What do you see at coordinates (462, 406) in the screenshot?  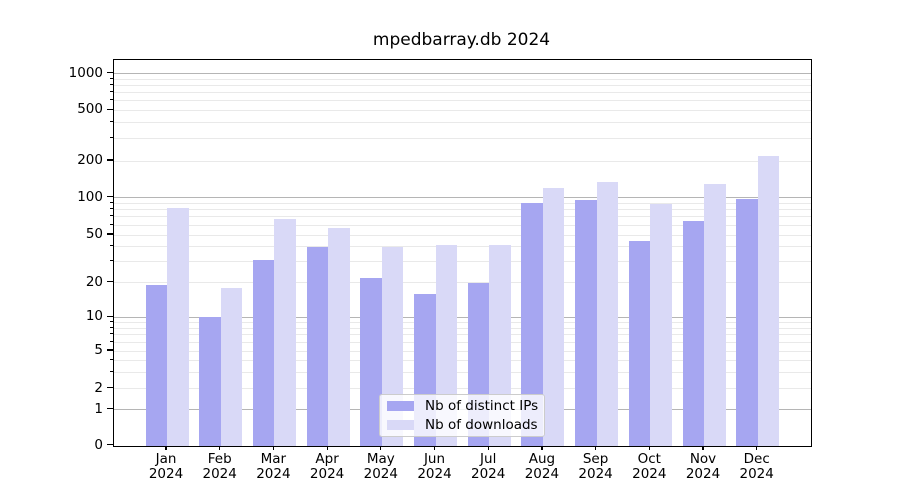 I see `legend-row-distinct-ips: Nb of distinct IPs` at bounding box center [462, 406].